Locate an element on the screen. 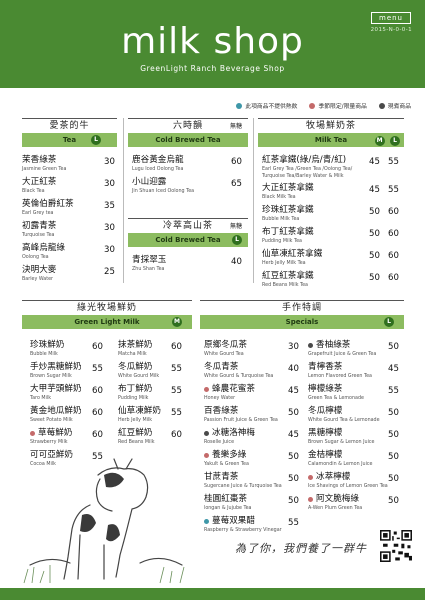  list-item: 青採翠玉 Zhu Shan Tea 40 is located at coordinates (190, 266).